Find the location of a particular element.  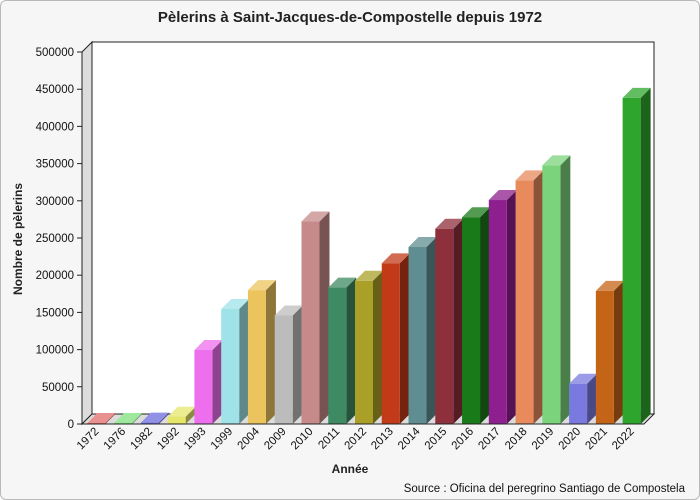

x-tick-label: 1972 is located at coordinates (88, 439).